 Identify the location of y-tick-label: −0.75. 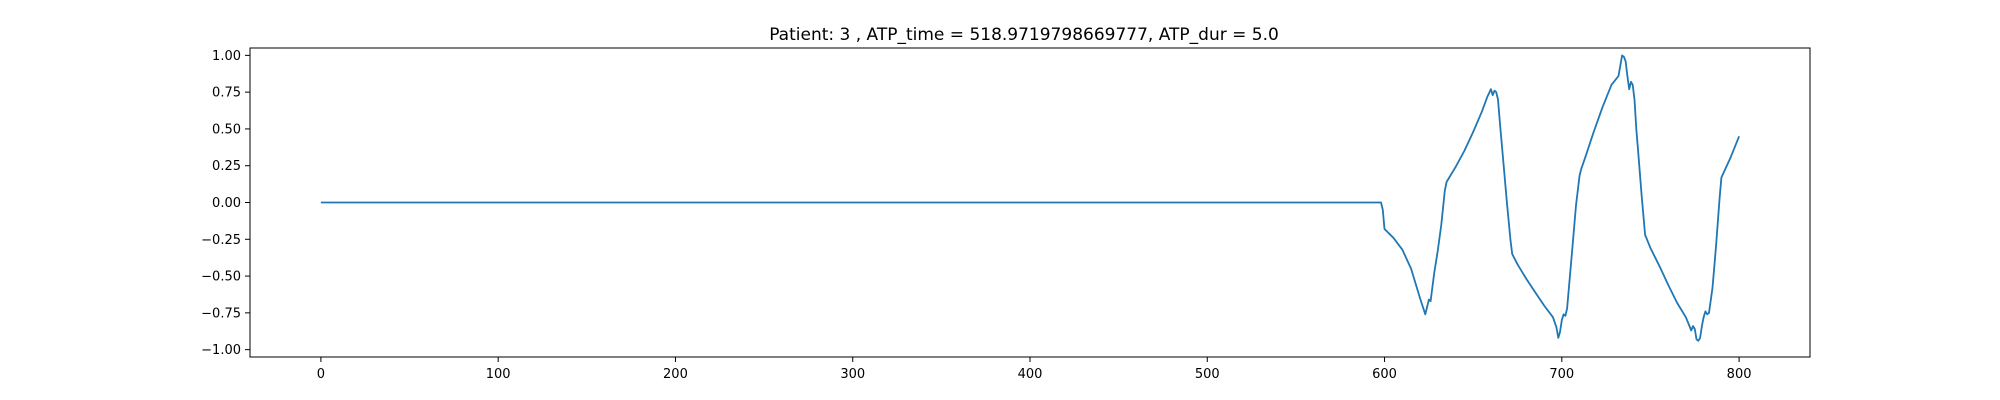
(221, 313).